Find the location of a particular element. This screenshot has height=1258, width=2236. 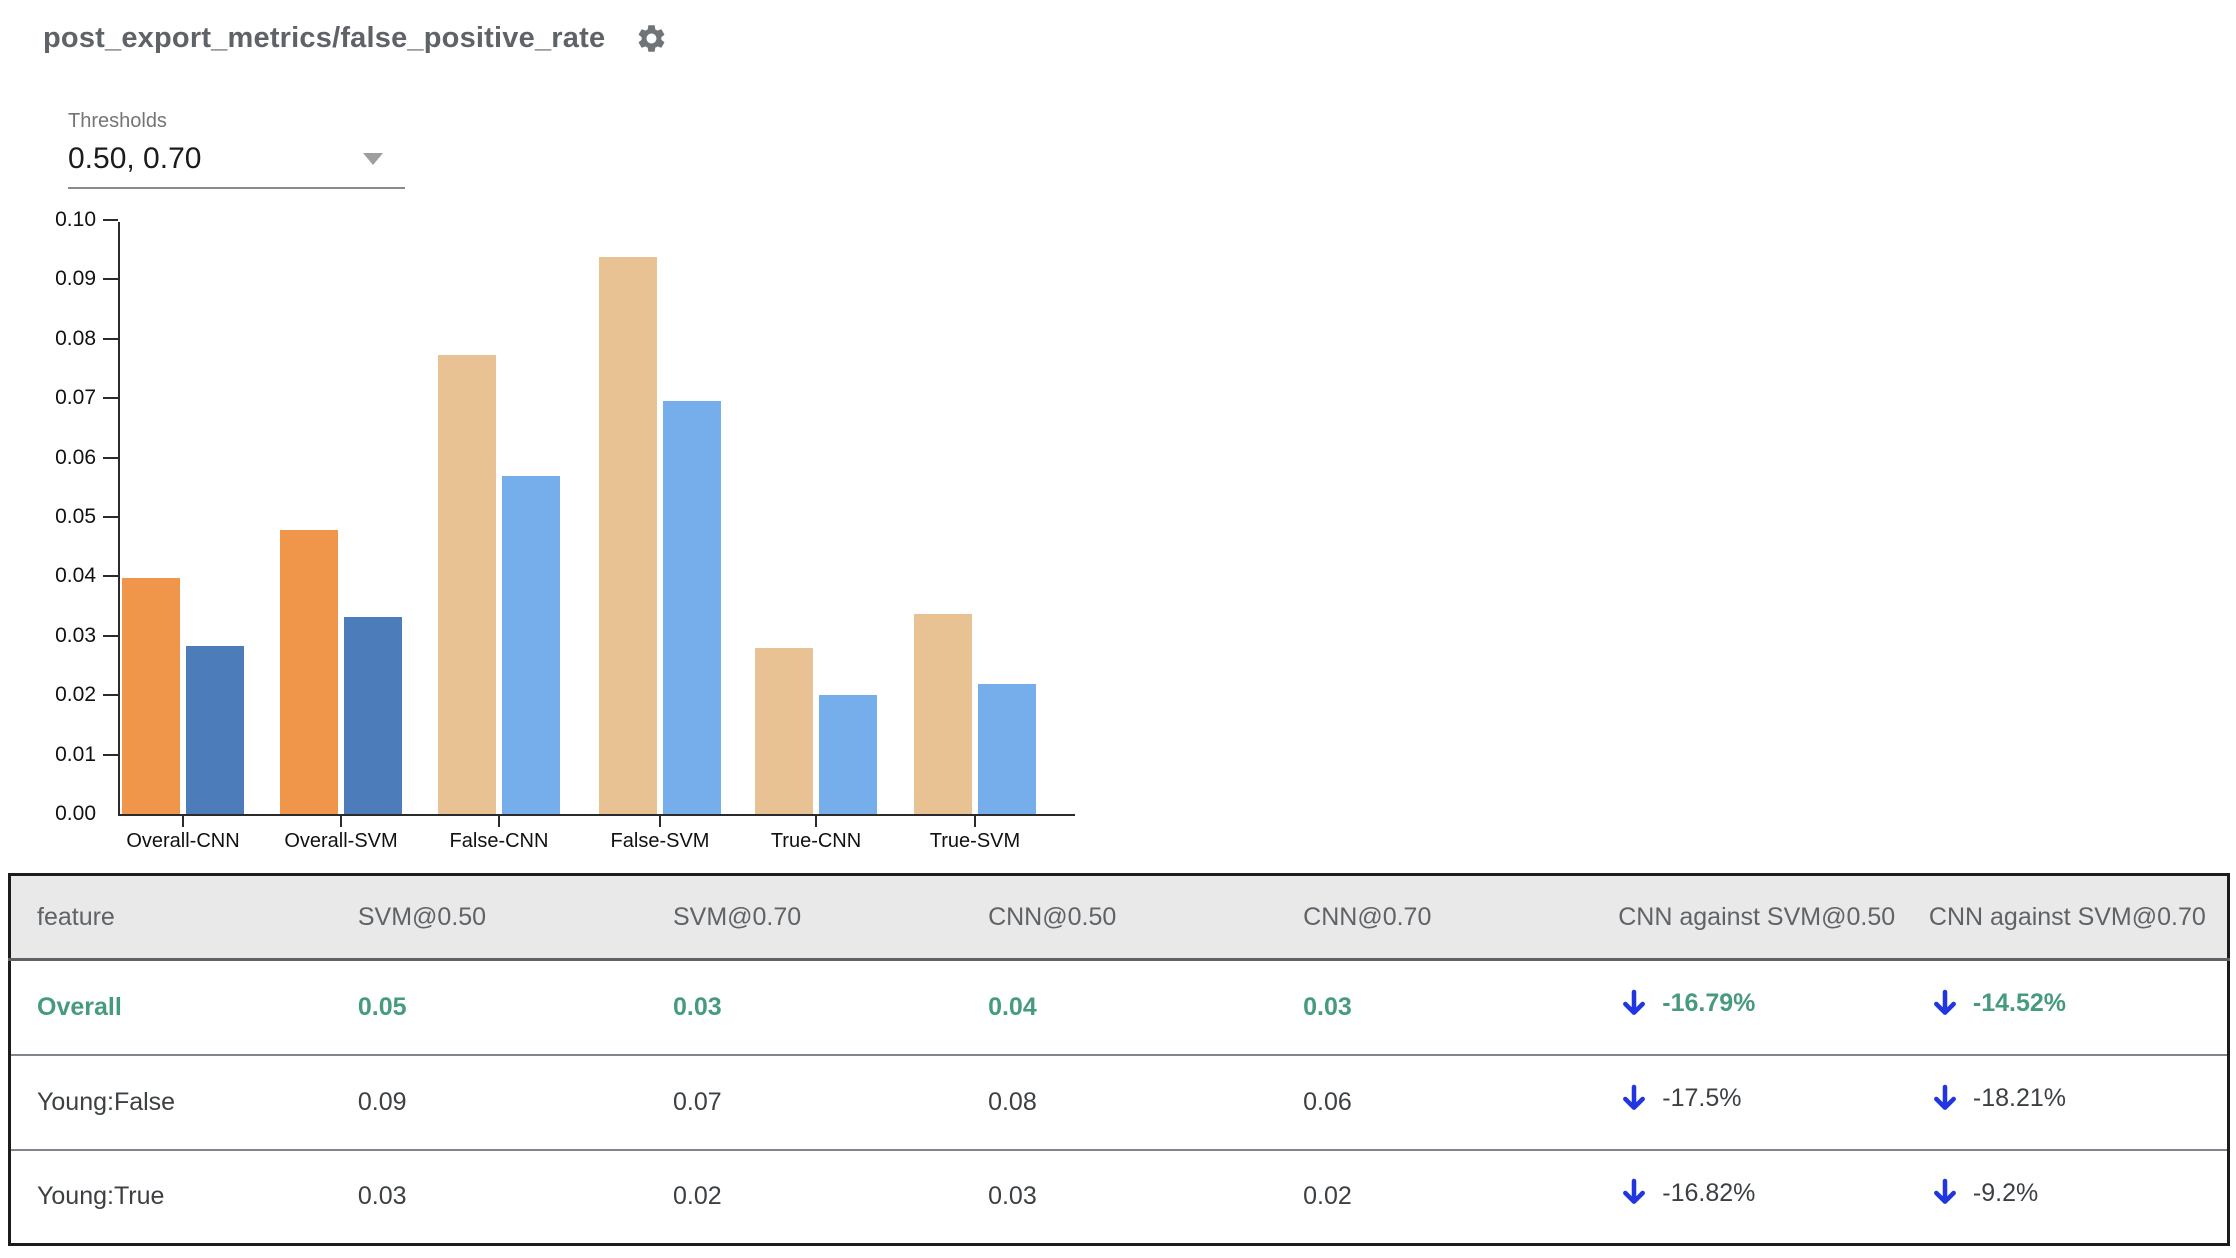

y-axis-label: 0.08 is located at coordinates (75, 338).